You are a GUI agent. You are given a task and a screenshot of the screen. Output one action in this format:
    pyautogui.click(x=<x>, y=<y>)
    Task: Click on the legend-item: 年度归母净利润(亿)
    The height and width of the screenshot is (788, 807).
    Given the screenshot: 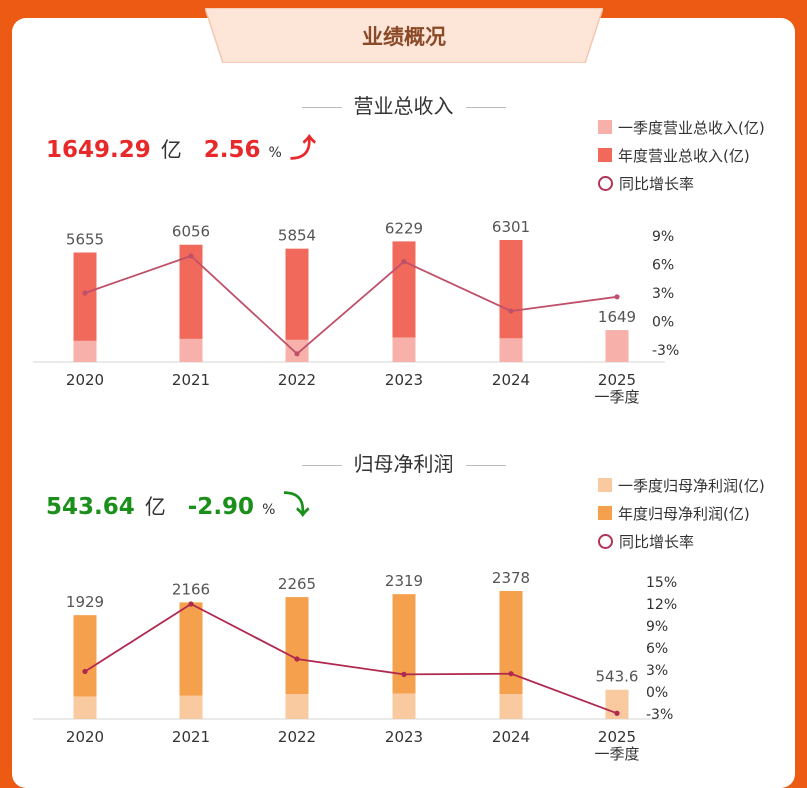 What is the action you would take?
    pyautogui.click(x=681, y=513)
    